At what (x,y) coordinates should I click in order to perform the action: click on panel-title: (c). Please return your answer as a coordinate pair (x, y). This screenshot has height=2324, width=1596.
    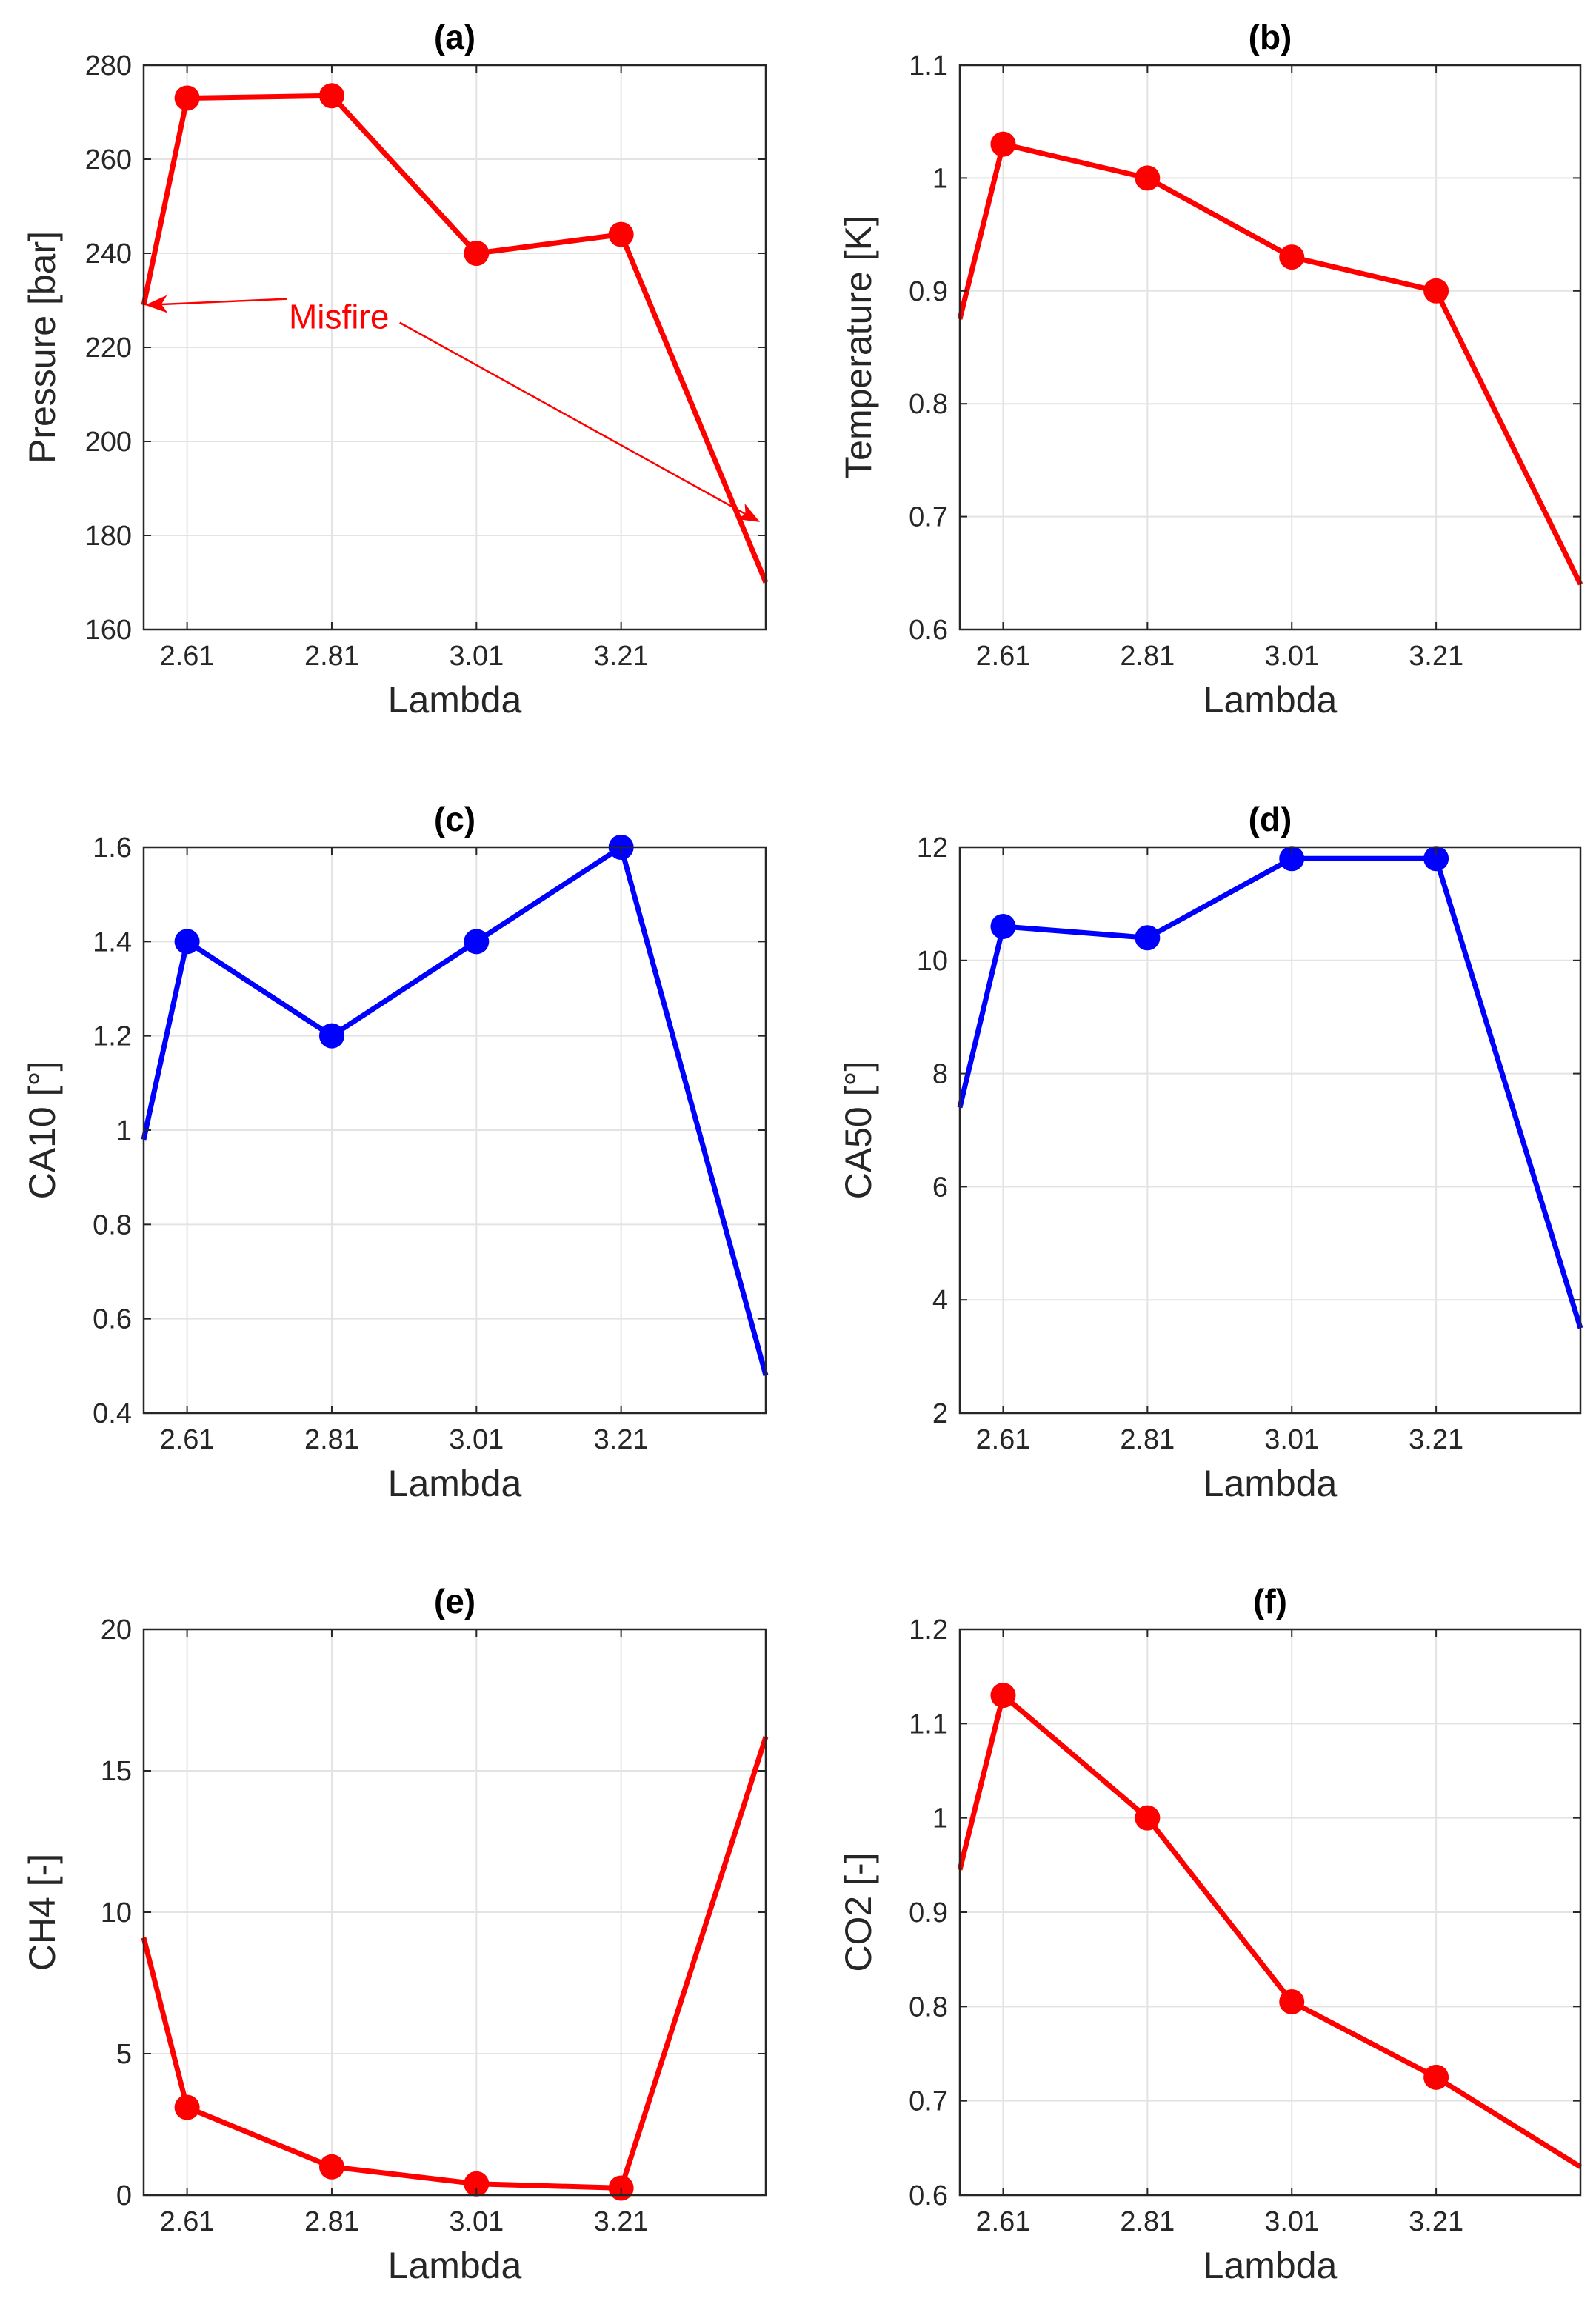
    Looking at the image, I should click on (454, 819).